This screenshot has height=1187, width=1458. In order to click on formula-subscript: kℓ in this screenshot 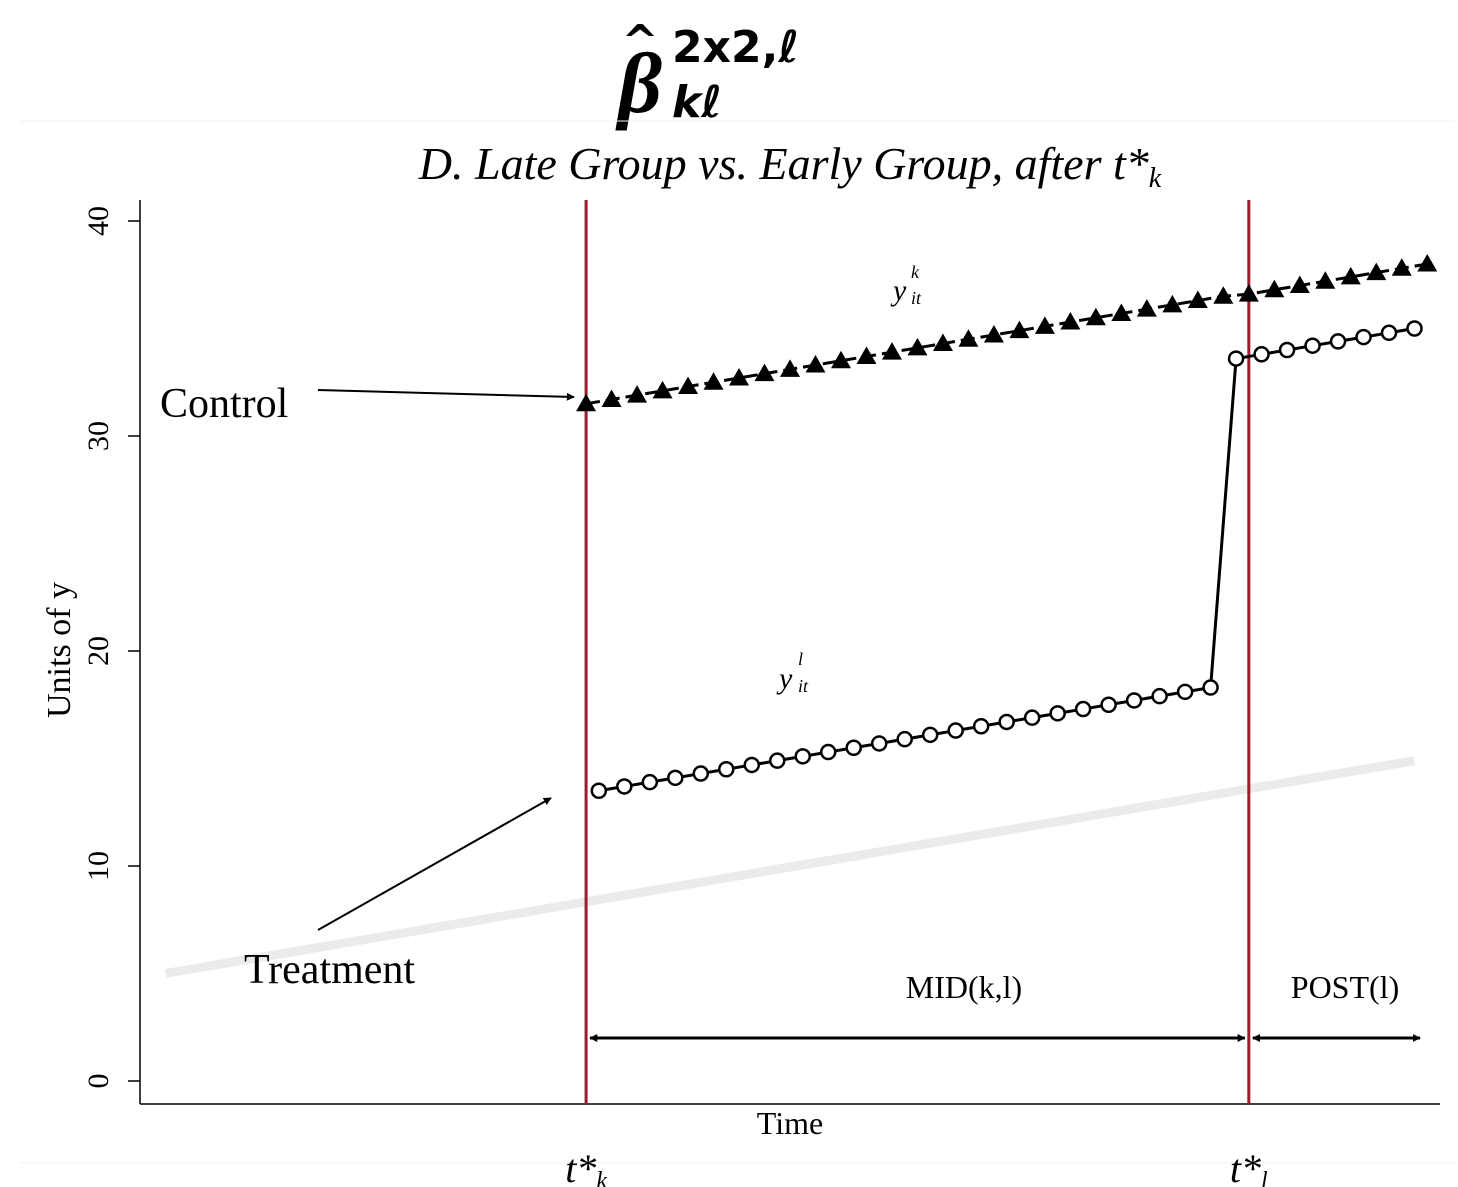, I will do `click(697, 102)`.